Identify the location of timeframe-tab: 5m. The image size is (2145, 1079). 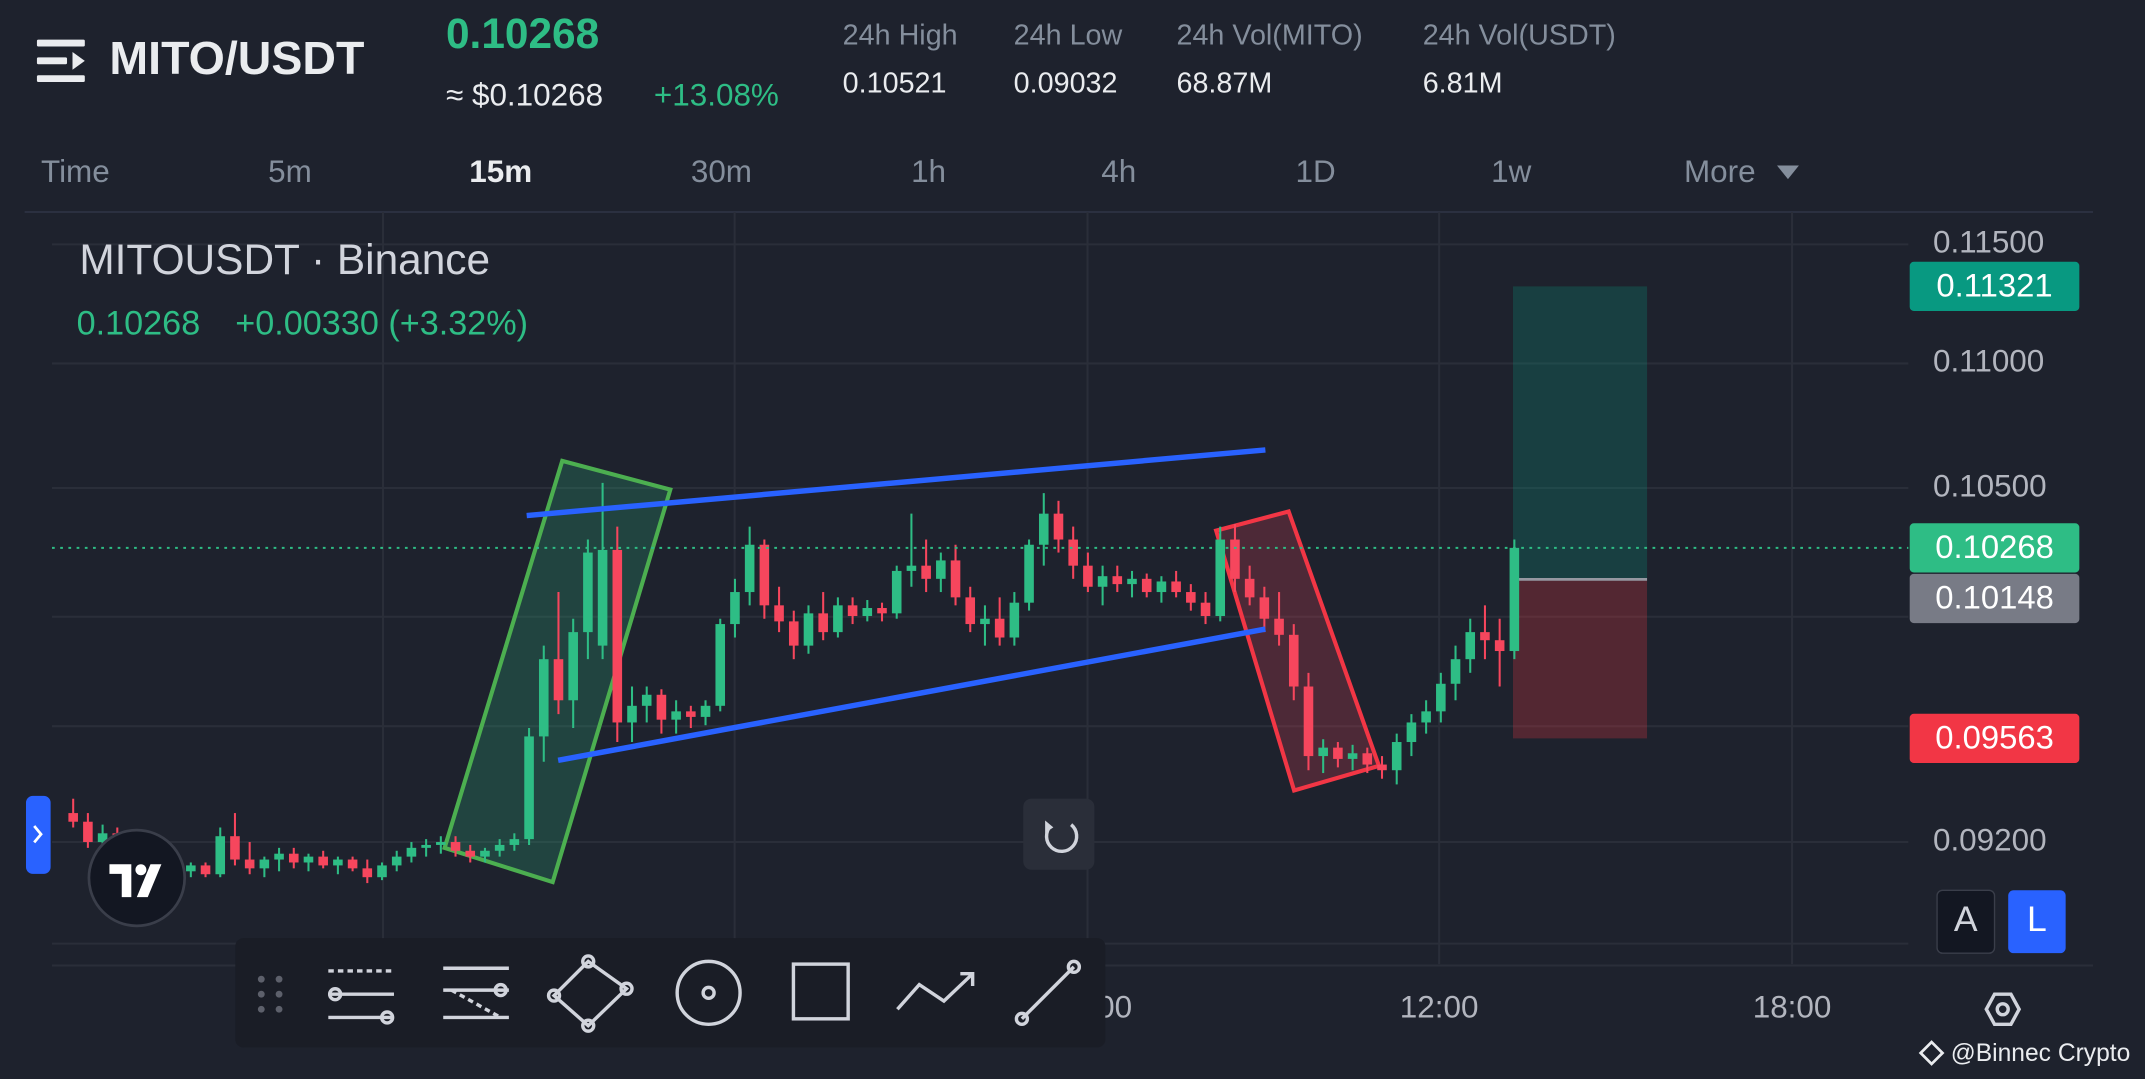
(290, 171).